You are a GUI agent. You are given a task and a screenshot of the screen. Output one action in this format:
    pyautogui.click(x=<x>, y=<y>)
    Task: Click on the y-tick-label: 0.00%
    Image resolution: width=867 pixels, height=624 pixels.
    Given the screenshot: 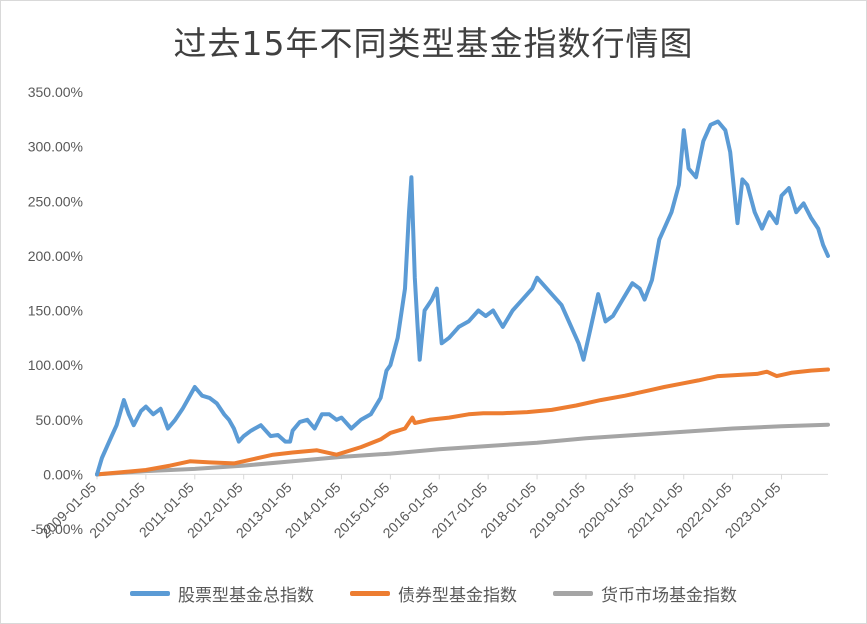 What is the action you would take?
    pyautogui.click(x=63, y=474)
    